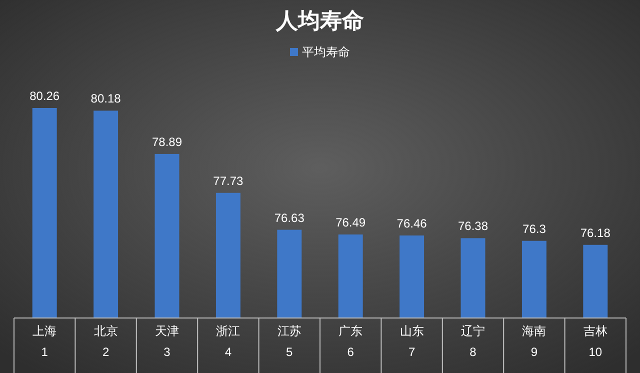 Image resolution: width=640 pixels, height=373 pixels. I want to click on data-label: 76.18, so click(595, 233).